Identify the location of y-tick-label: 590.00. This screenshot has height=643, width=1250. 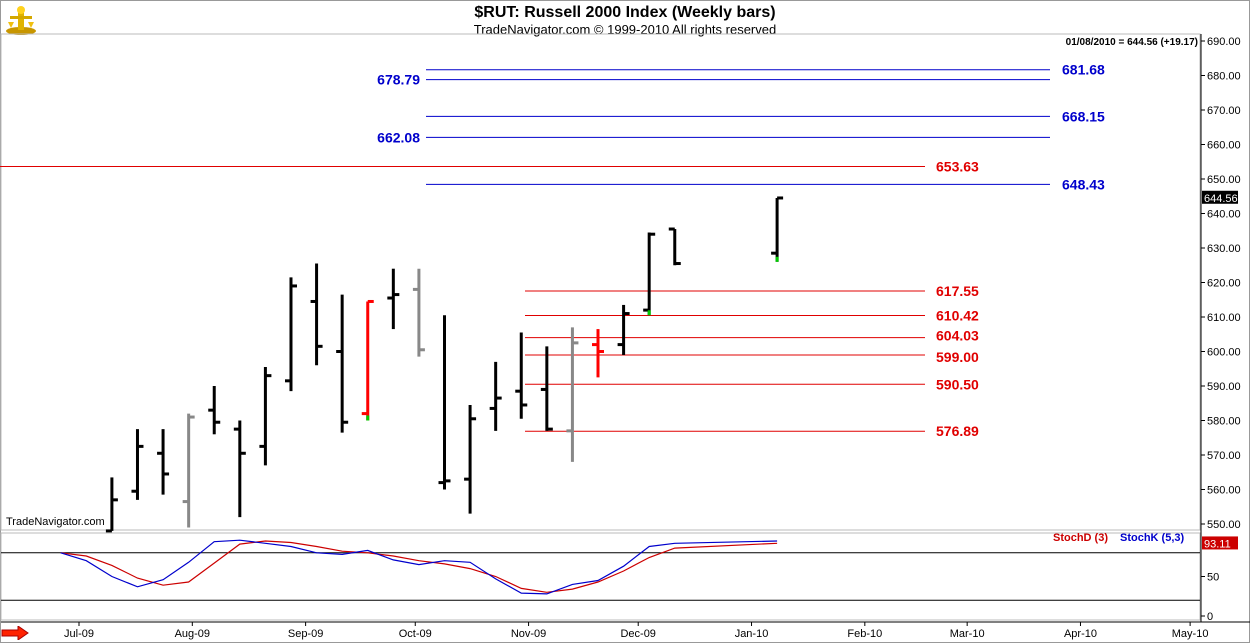
(1224, 387).